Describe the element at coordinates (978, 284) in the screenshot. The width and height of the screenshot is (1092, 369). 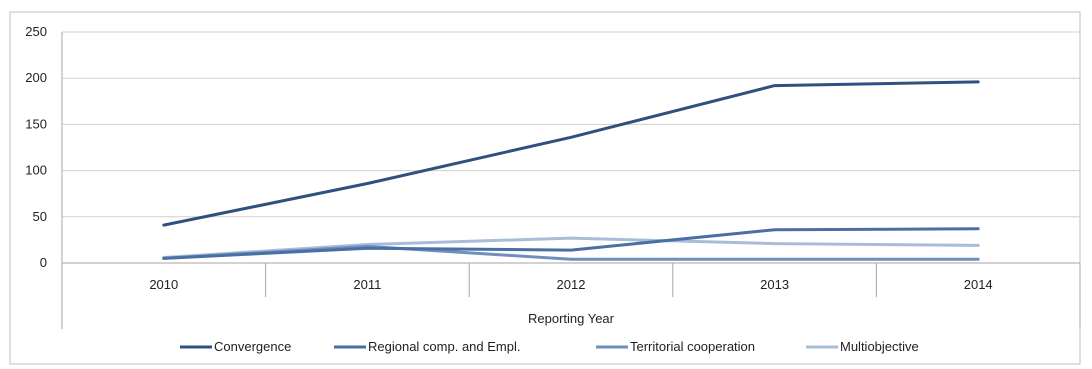
I see `x-tick-label: 2014` at that location.